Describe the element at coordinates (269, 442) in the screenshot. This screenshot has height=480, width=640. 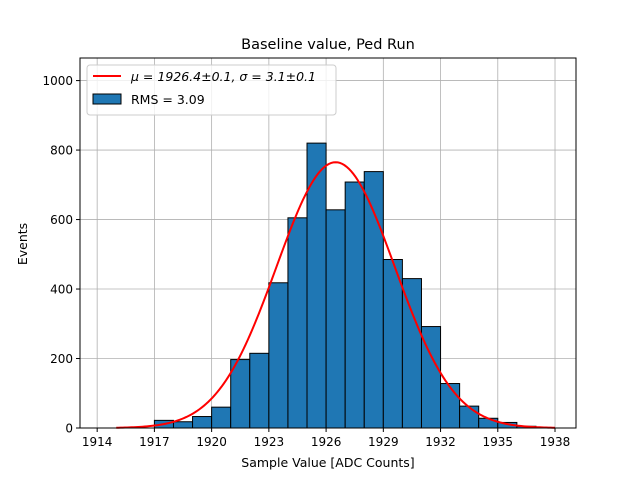
I see `x-tick-label: 1923` at that location.